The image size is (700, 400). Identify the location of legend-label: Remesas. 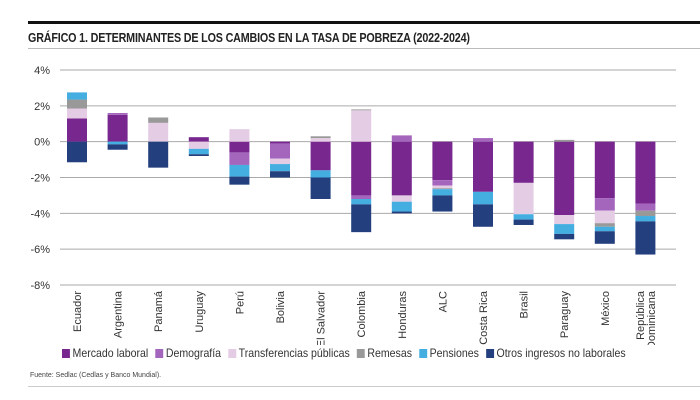
(389, 353).